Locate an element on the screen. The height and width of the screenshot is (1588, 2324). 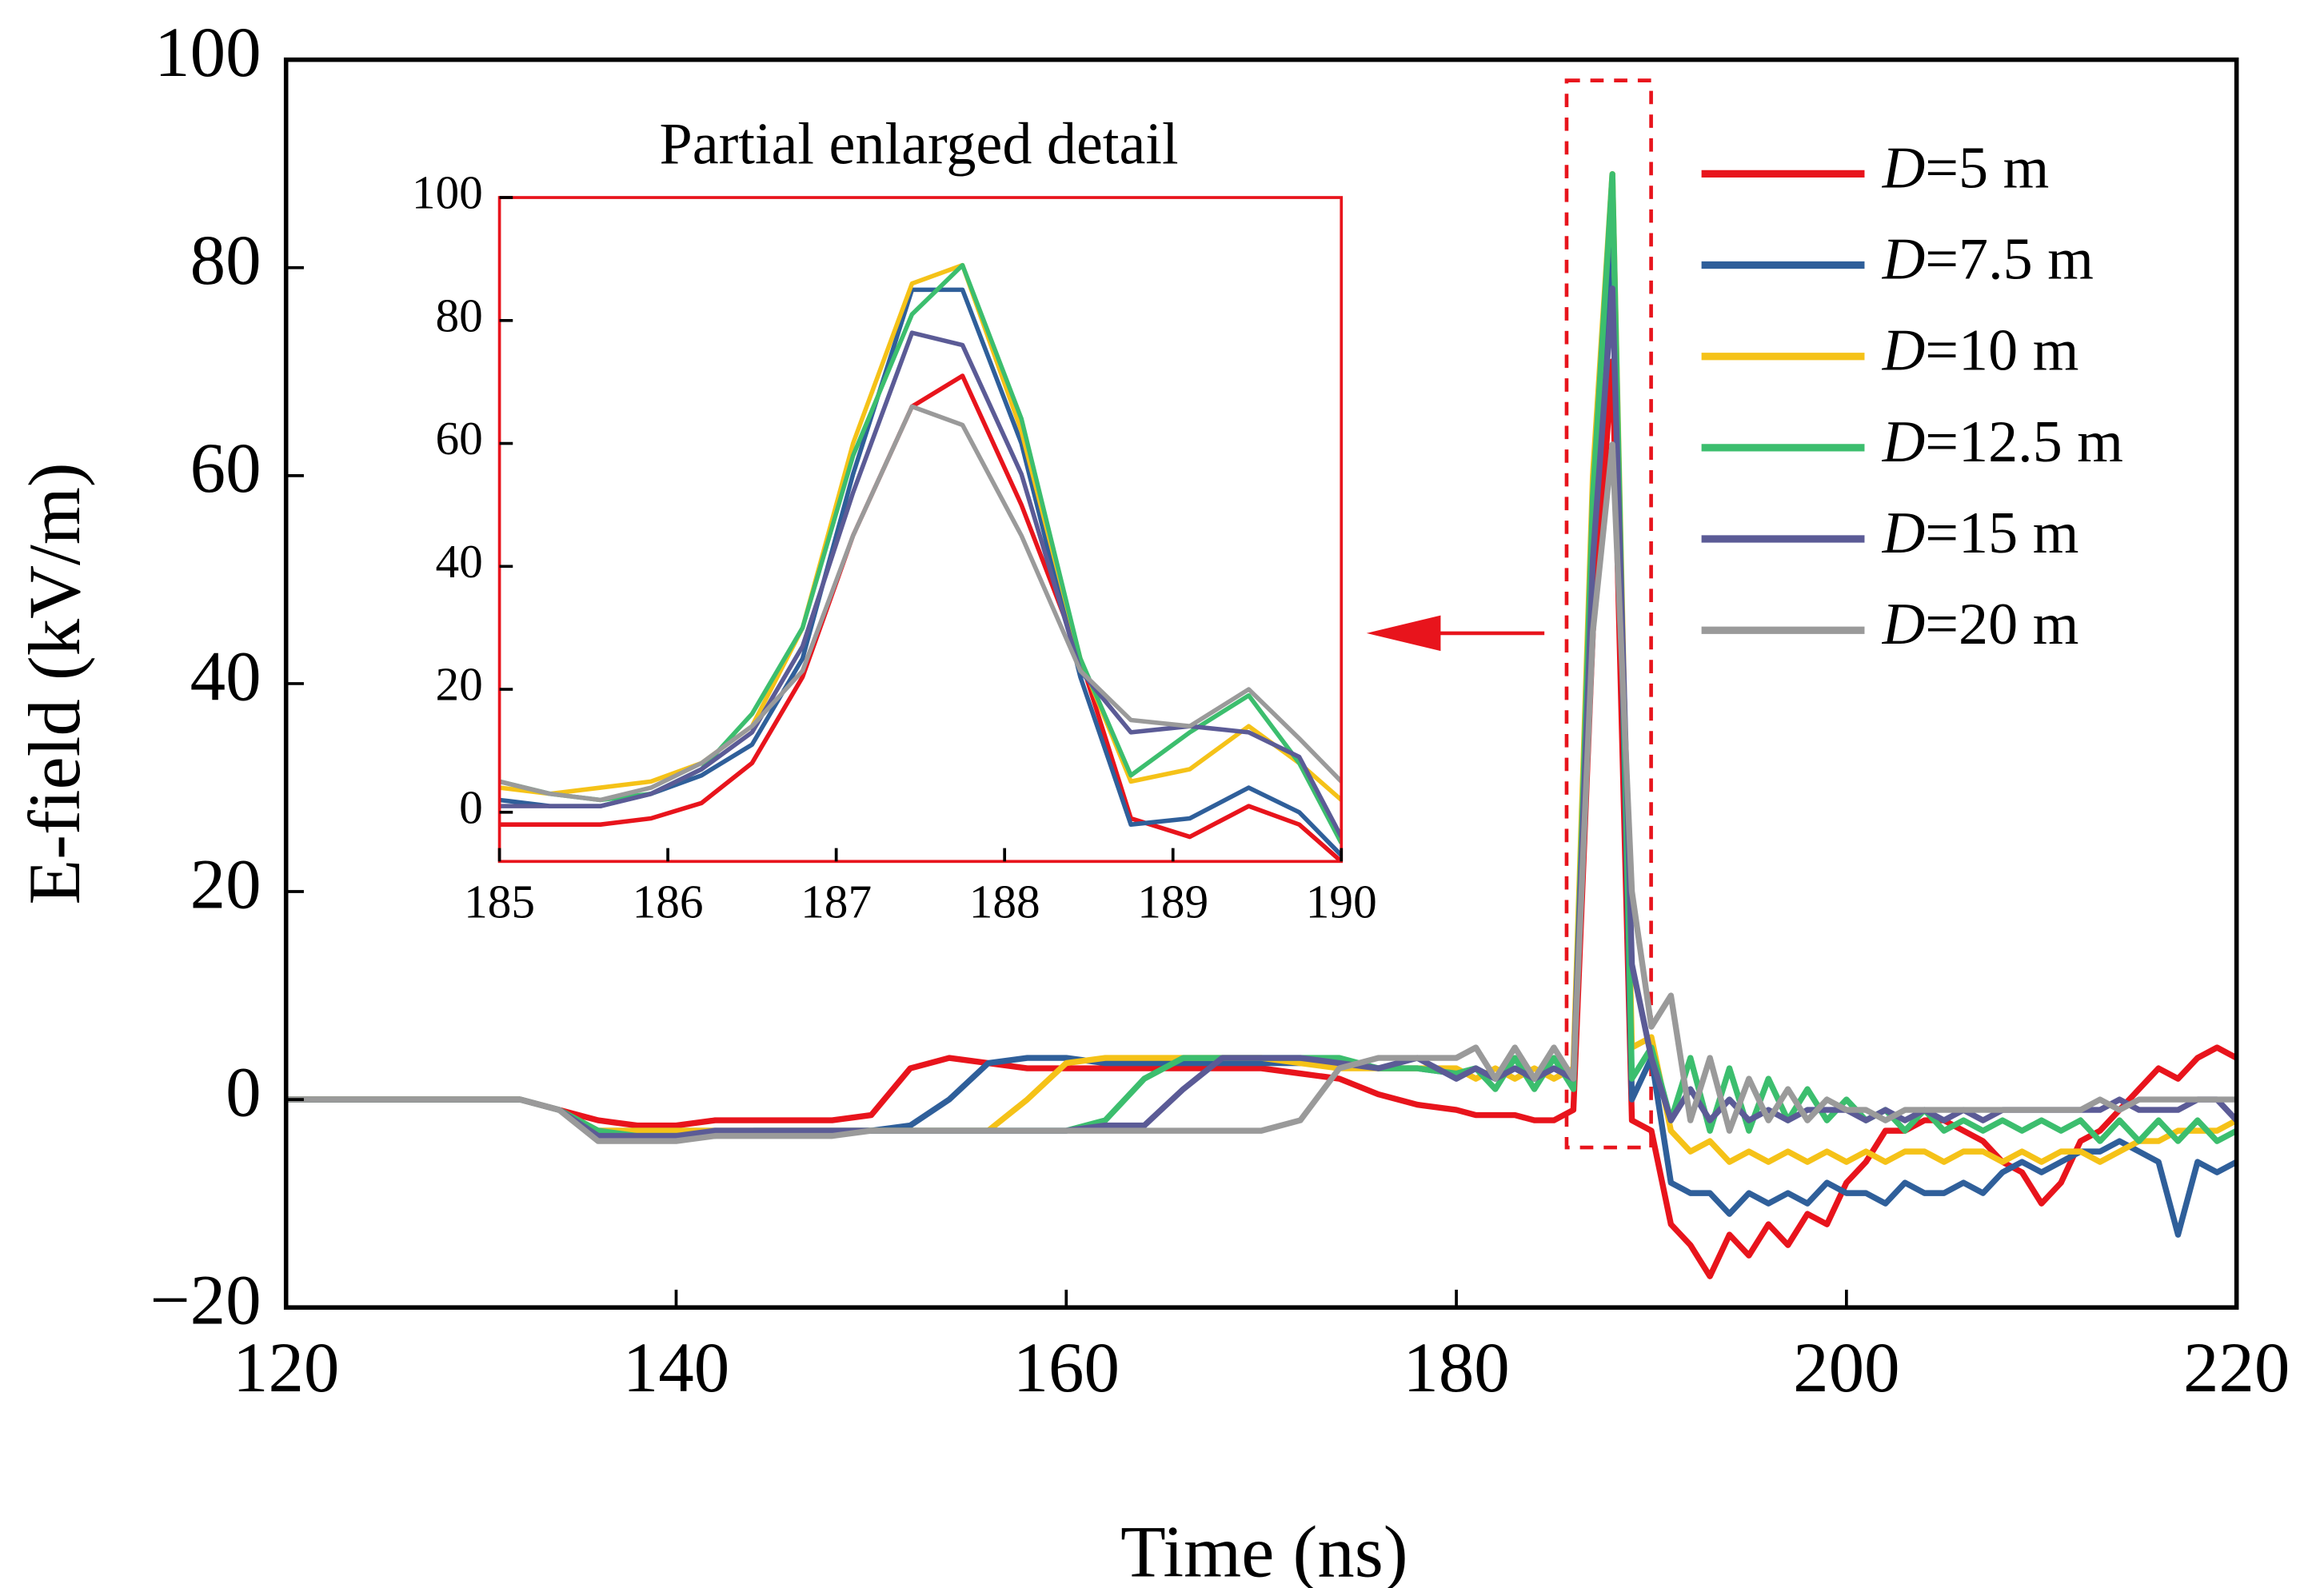
y-axis-title: E-field (kV/m) is located at coordinates (55, 683).